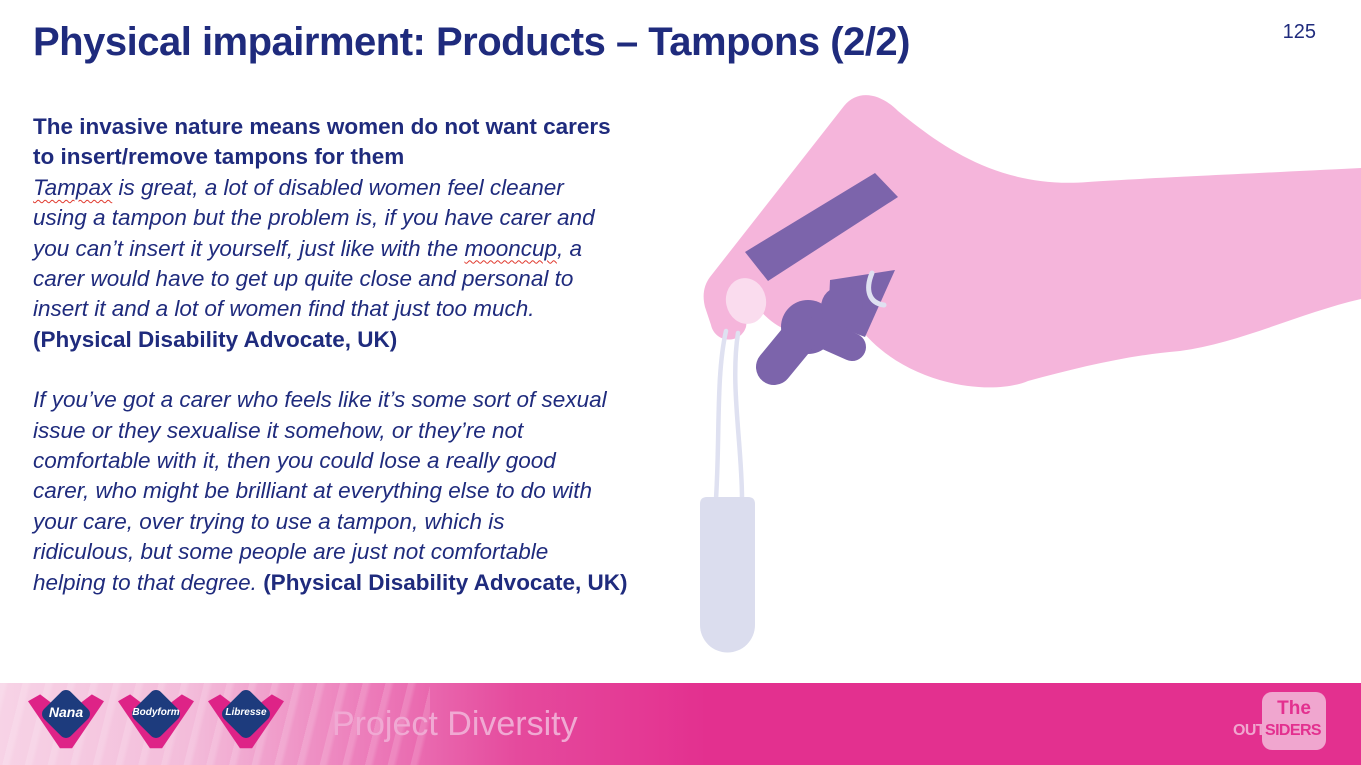 This screenshot has height=765, width=1361. I want to click on text-run: , a, so click(570, 248).